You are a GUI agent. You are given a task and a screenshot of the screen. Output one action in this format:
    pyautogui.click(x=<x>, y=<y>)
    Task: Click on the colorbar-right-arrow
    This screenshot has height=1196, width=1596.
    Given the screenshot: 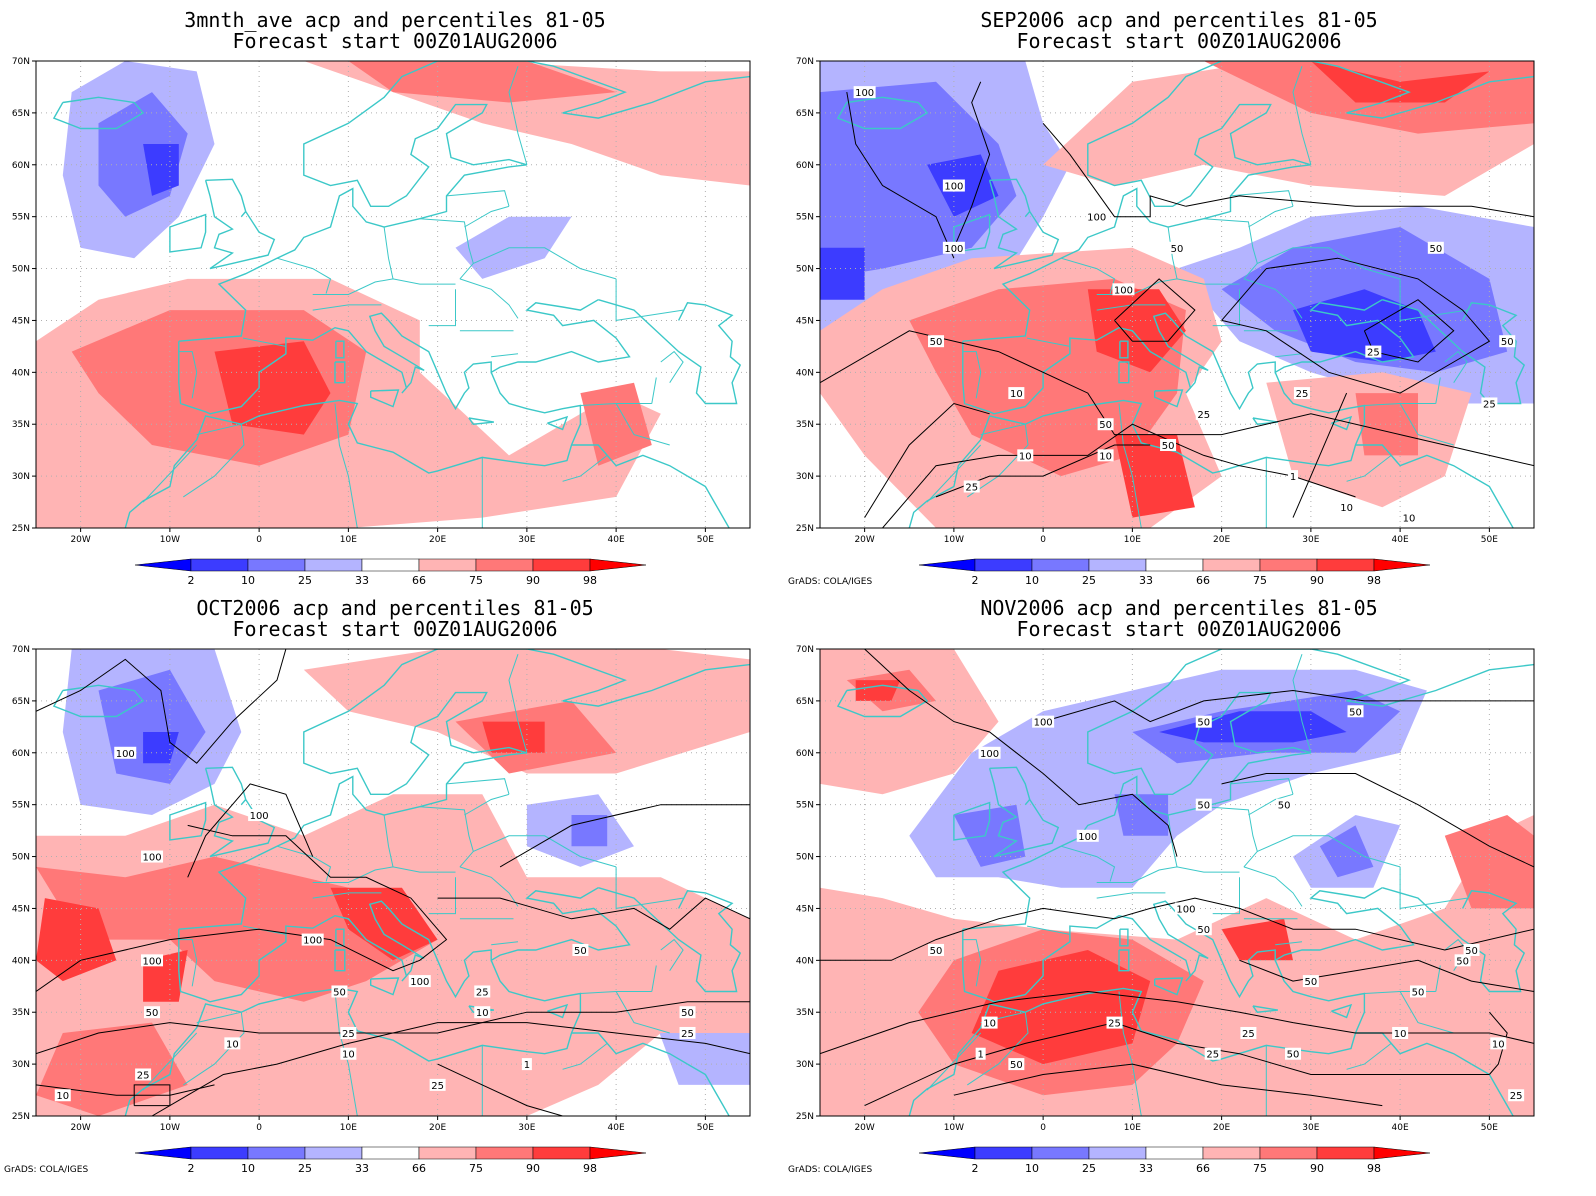 What is the action you would take?
    pyautogui.click(x=1402, y=565)
    